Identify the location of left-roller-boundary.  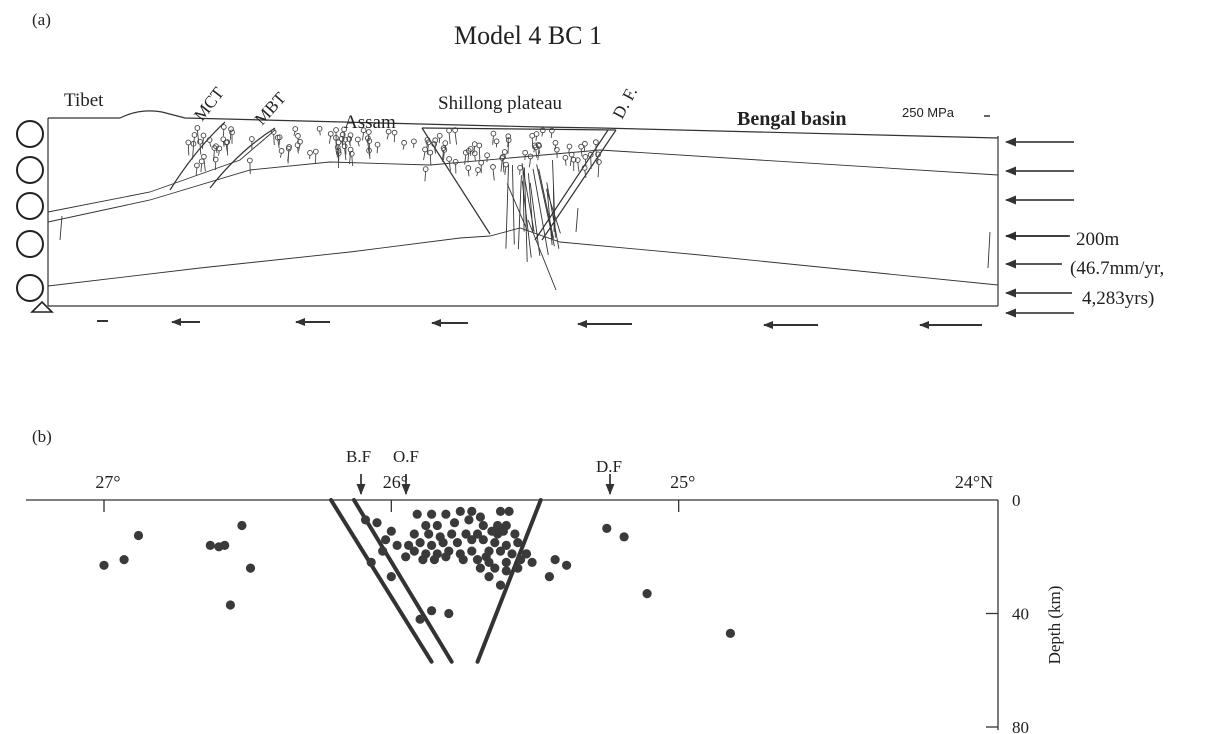
(35, 216).